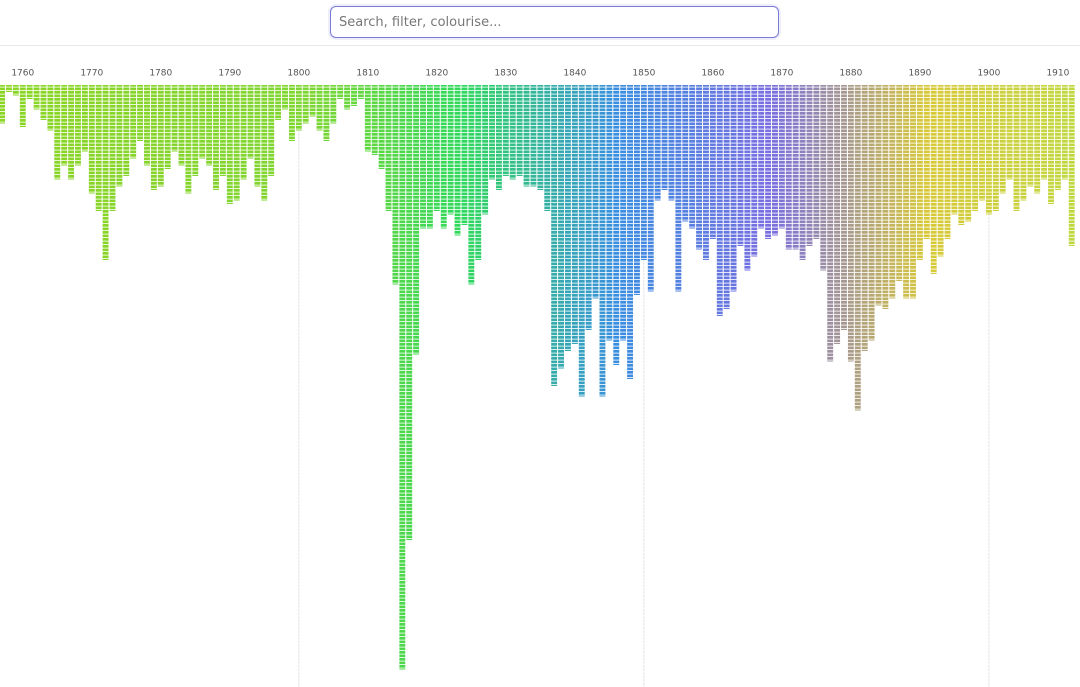 The height and width of the screenshot is (687, 1080). What do you see at coordinates (781, 74) in the screenshot?
I see `x-tick-label: 1870` at bounding box center [781, 74].